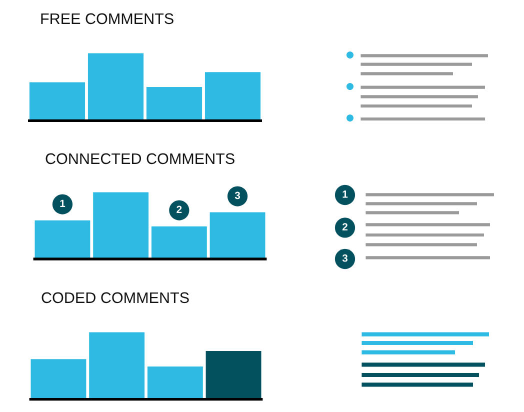 Image resolution: width=524 pixels, height=412 pixels. Describe the element at coordinates (345, 226) in the screenshot. I see `text: 2` at that location.